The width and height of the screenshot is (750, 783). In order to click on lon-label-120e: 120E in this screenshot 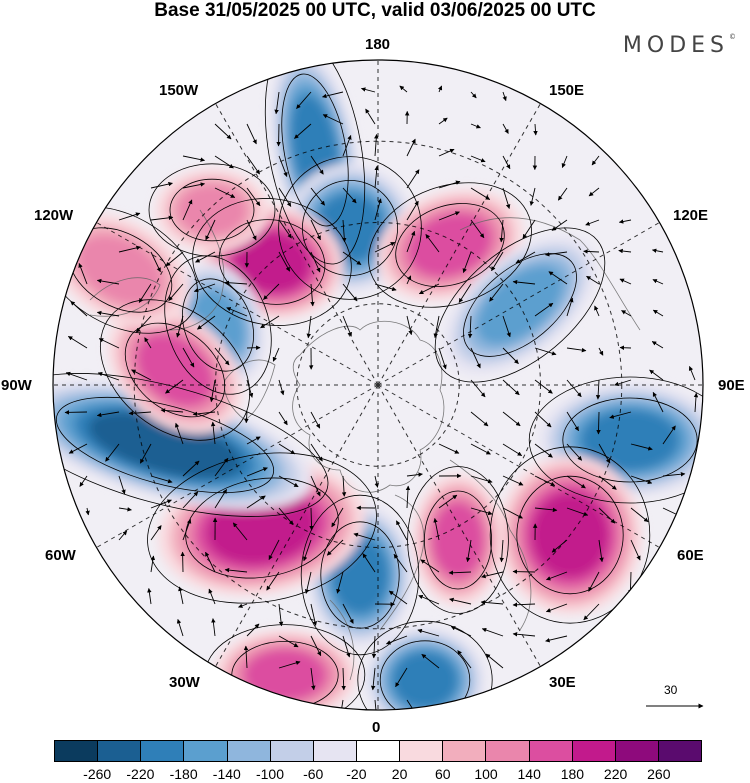, I will do `click(691, 215)`.